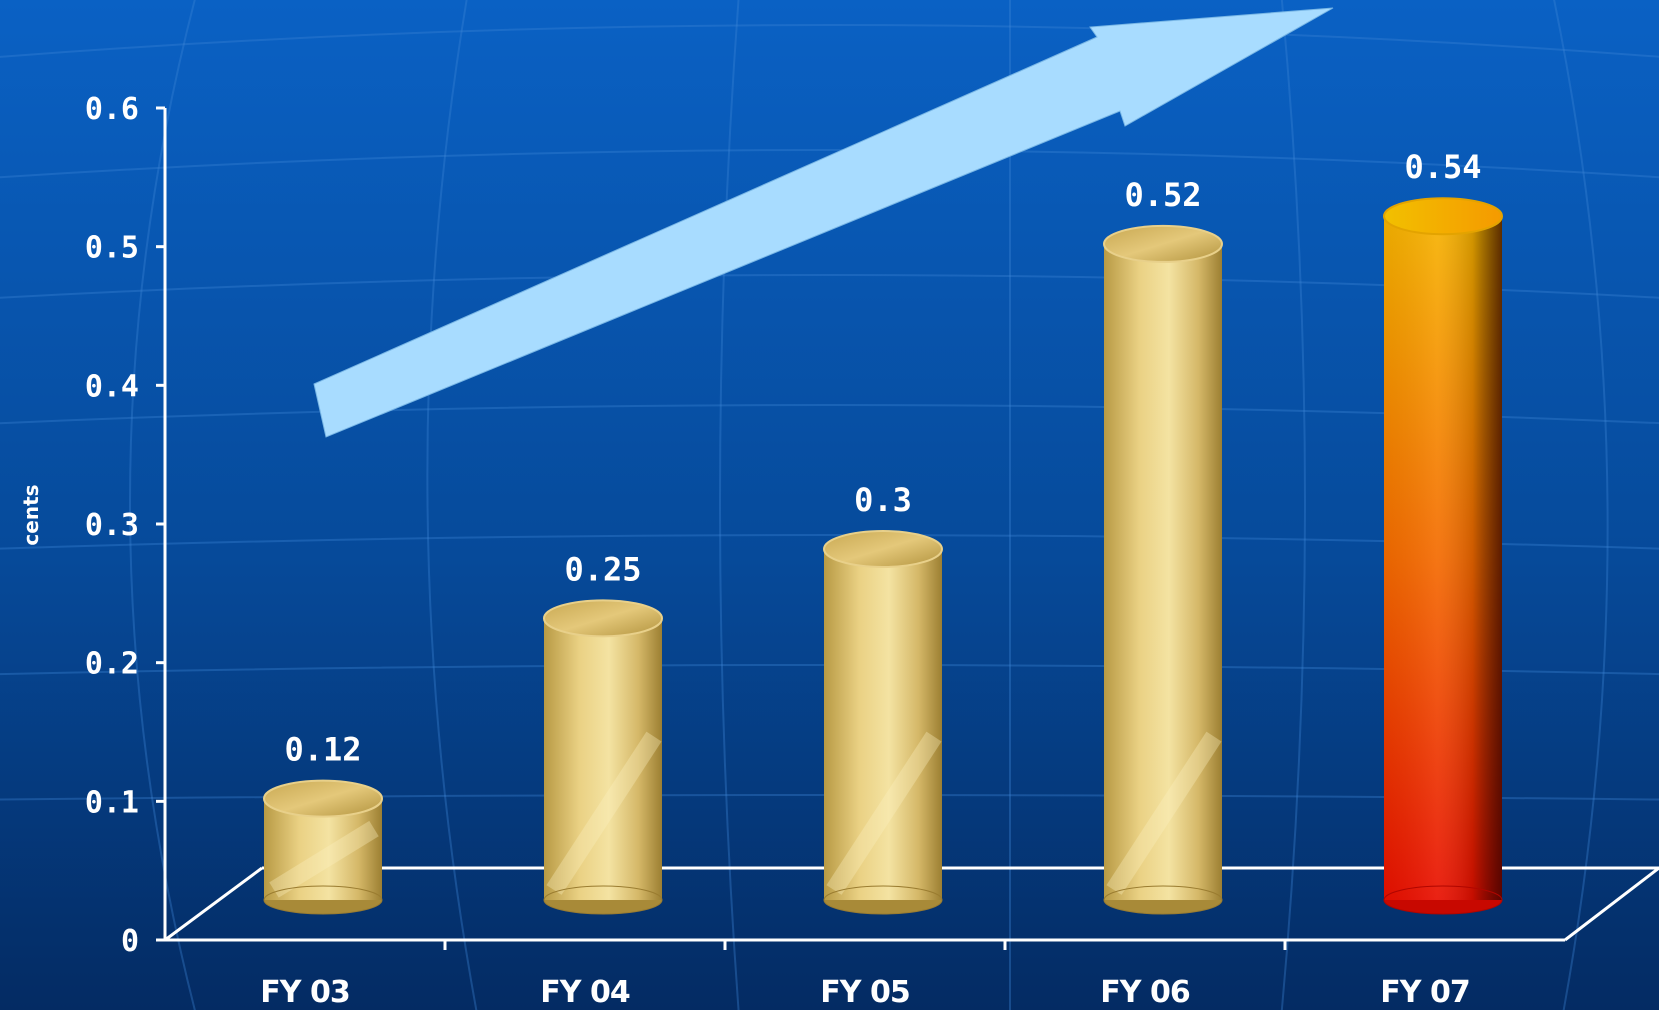 This screenshot has height=1010, width=1659. Describe the element at coordinates (112, 386) in the screenshot. I see `y-tick-label: 0.4` at that location.